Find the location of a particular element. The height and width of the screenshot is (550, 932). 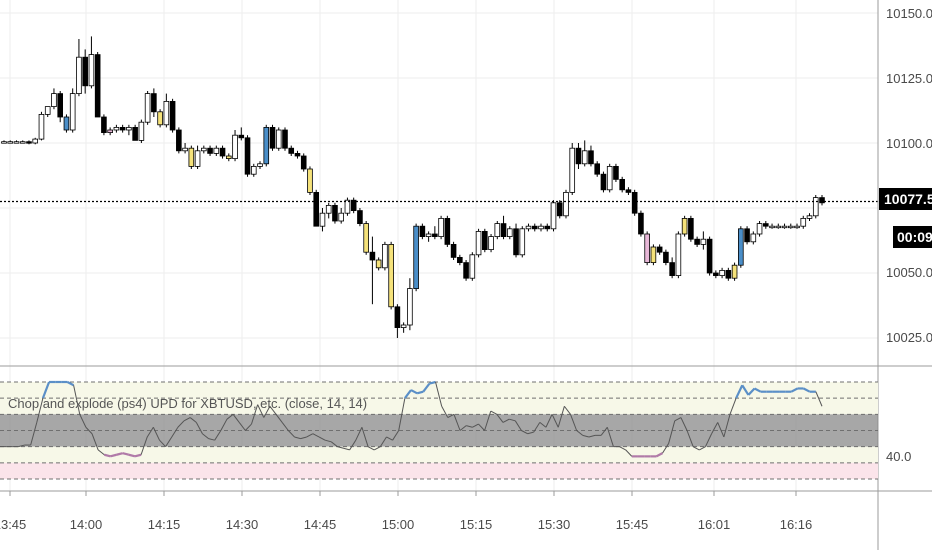

time-tick: 14:00 is located at coordinates (86, 524).